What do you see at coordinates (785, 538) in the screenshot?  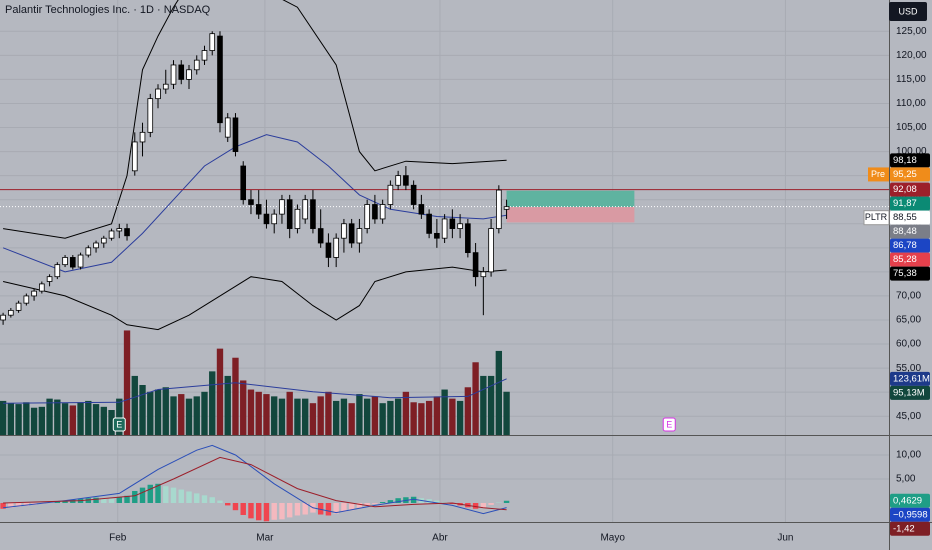 I see `x-tick-label: Jun` at bounding box center [785, 538].